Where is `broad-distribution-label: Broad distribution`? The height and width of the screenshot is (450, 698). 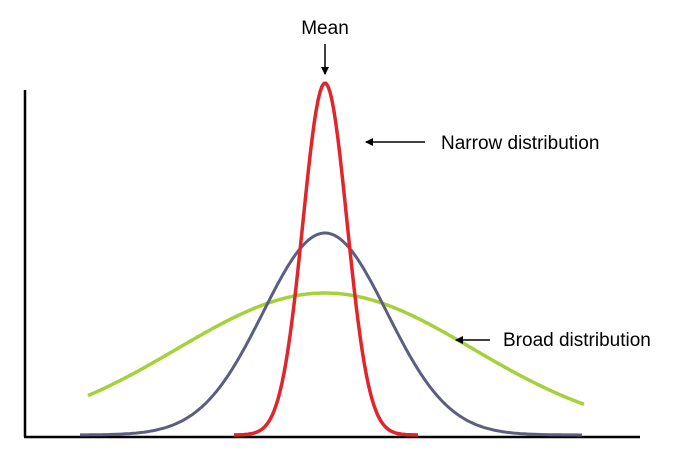 broad-distribution-label: Broad distribution is located at coordinates (577, 340).